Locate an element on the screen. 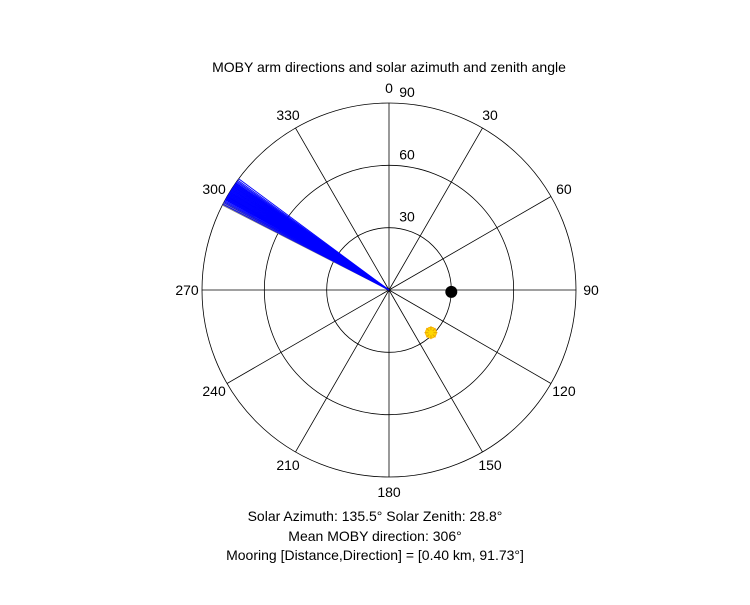 This screenshot has width=750, height=605. caption-mean-direction: Mean MOBY direction: 306° is located at coordinates (375, 536).